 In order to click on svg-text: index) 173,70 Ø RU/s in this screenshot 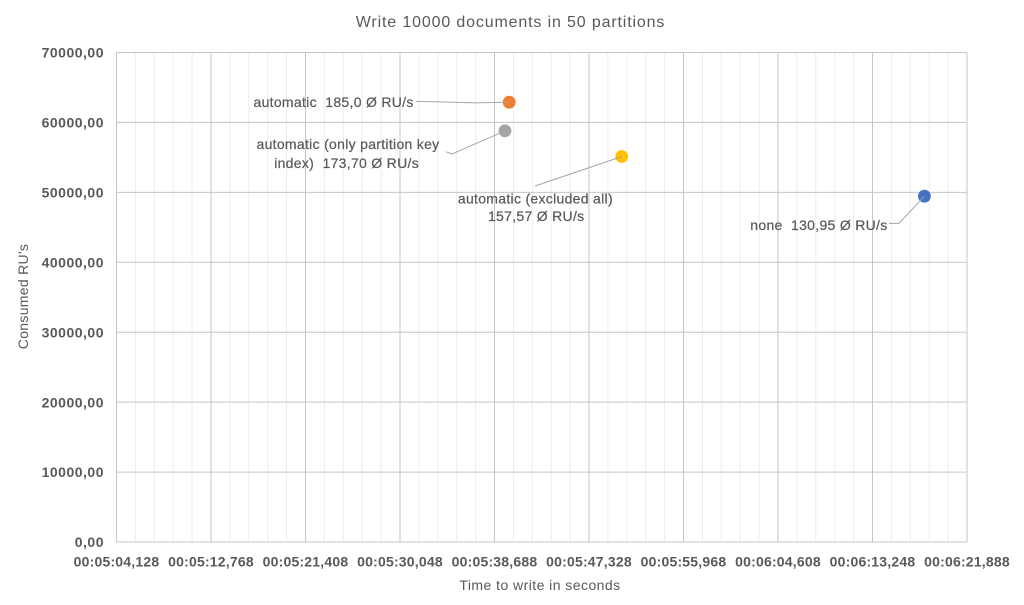, I will do `click(346, 163)`.